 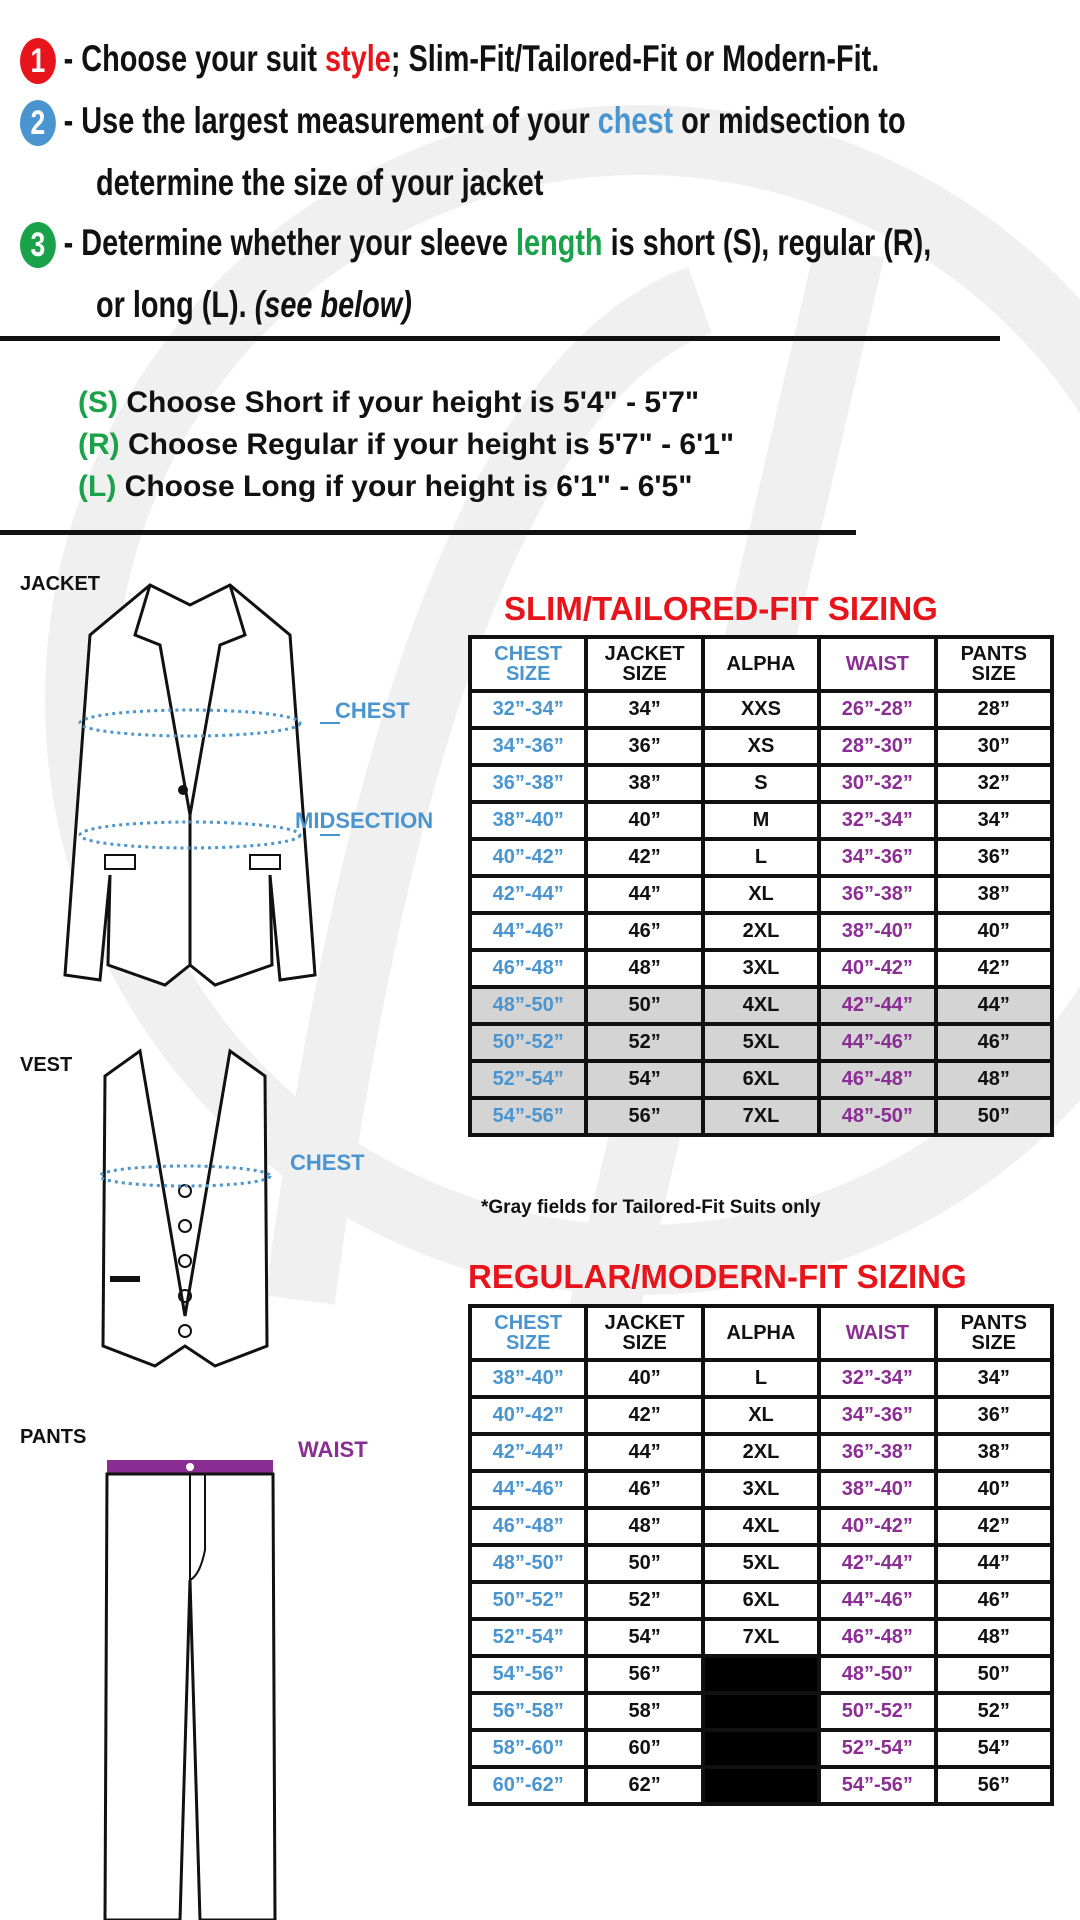 I want to click on pants-size-cell: 38”, so click(x=994, y=1452).